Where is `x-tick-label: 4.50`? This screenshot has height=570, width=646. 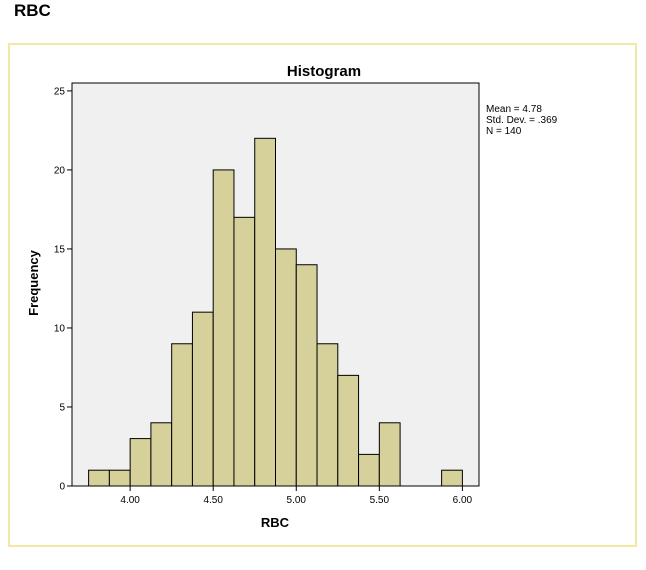 x-tick-label: 4.50 is located at coordinates (213, 500).